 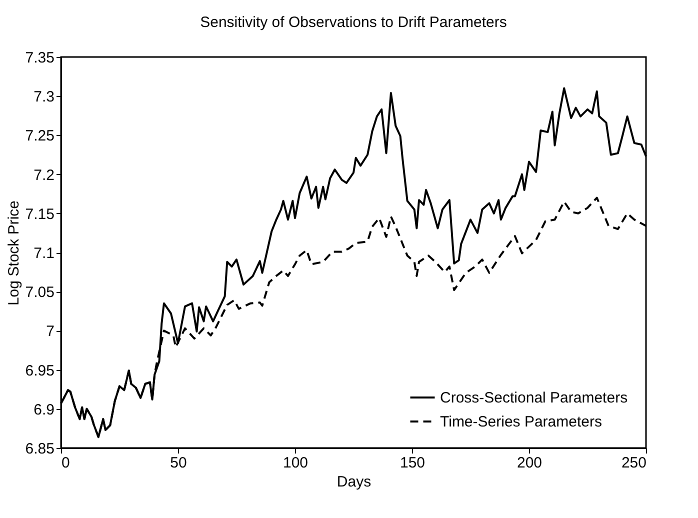 What do you see at coordinates (633, 463) in the screenshot?
I see `x-tick-label: 250` at bounding box center [633, 463].